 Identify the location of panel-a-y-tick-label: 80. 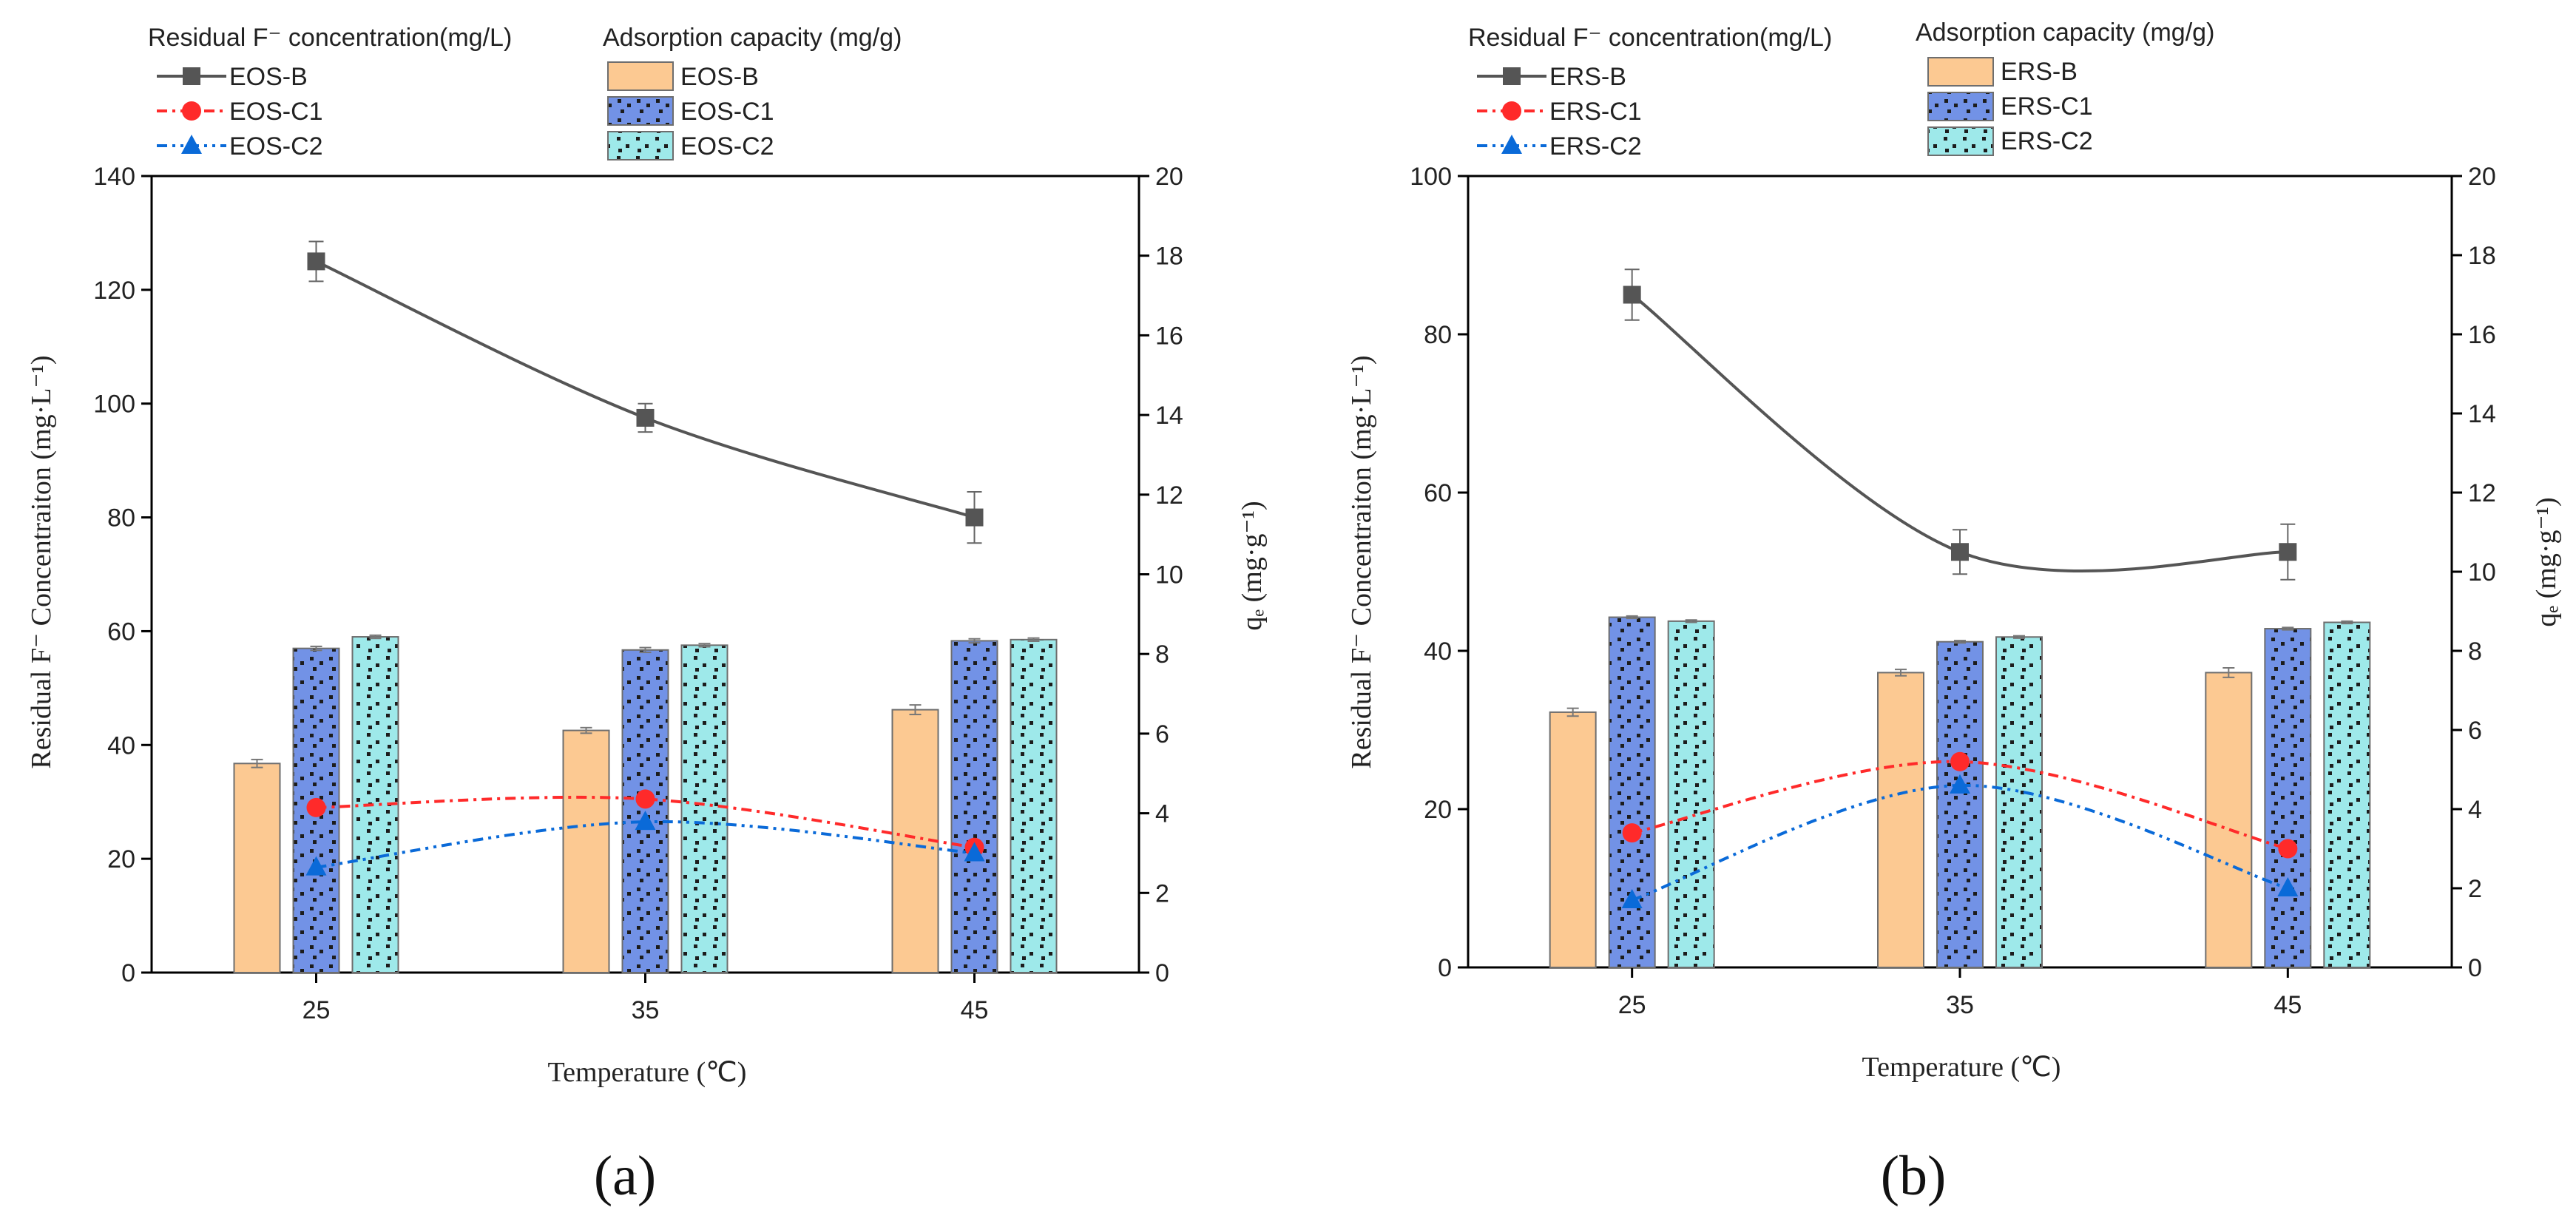
(121, 519).